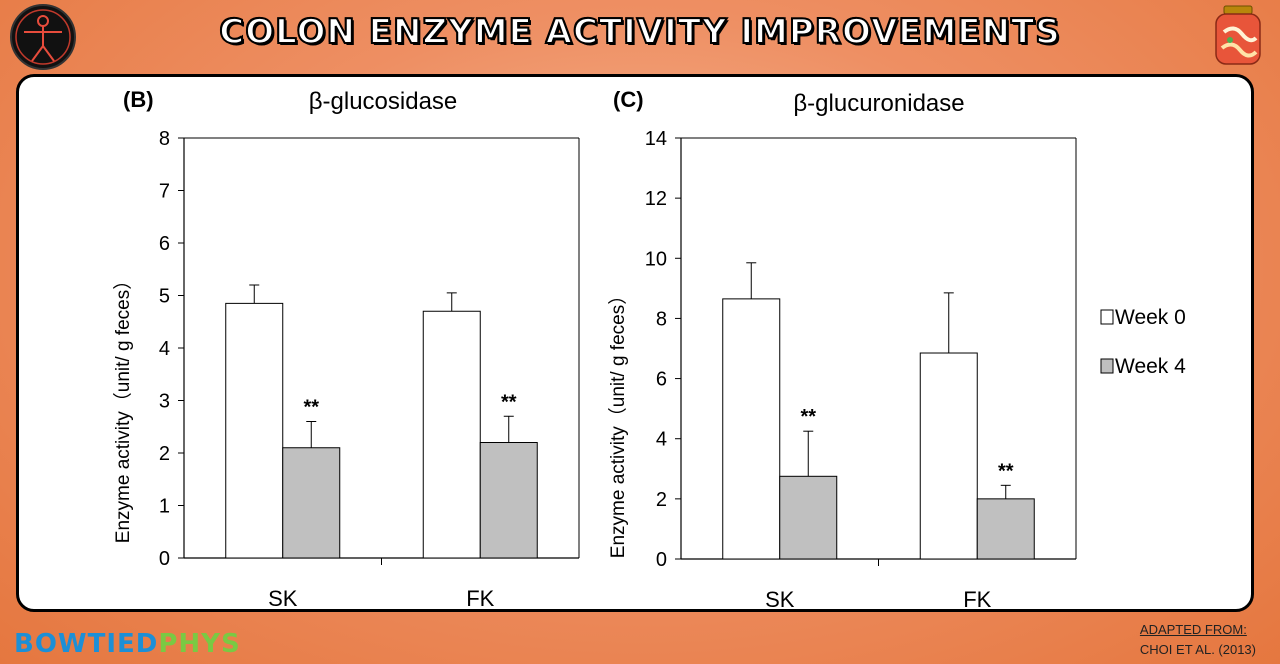 This screenshot has width=1280, height=664. What do you see at coordinates (948, 456) in the screenshot?
I see `chart-c-bar-week0-fk` at bounding box center [948, 456].